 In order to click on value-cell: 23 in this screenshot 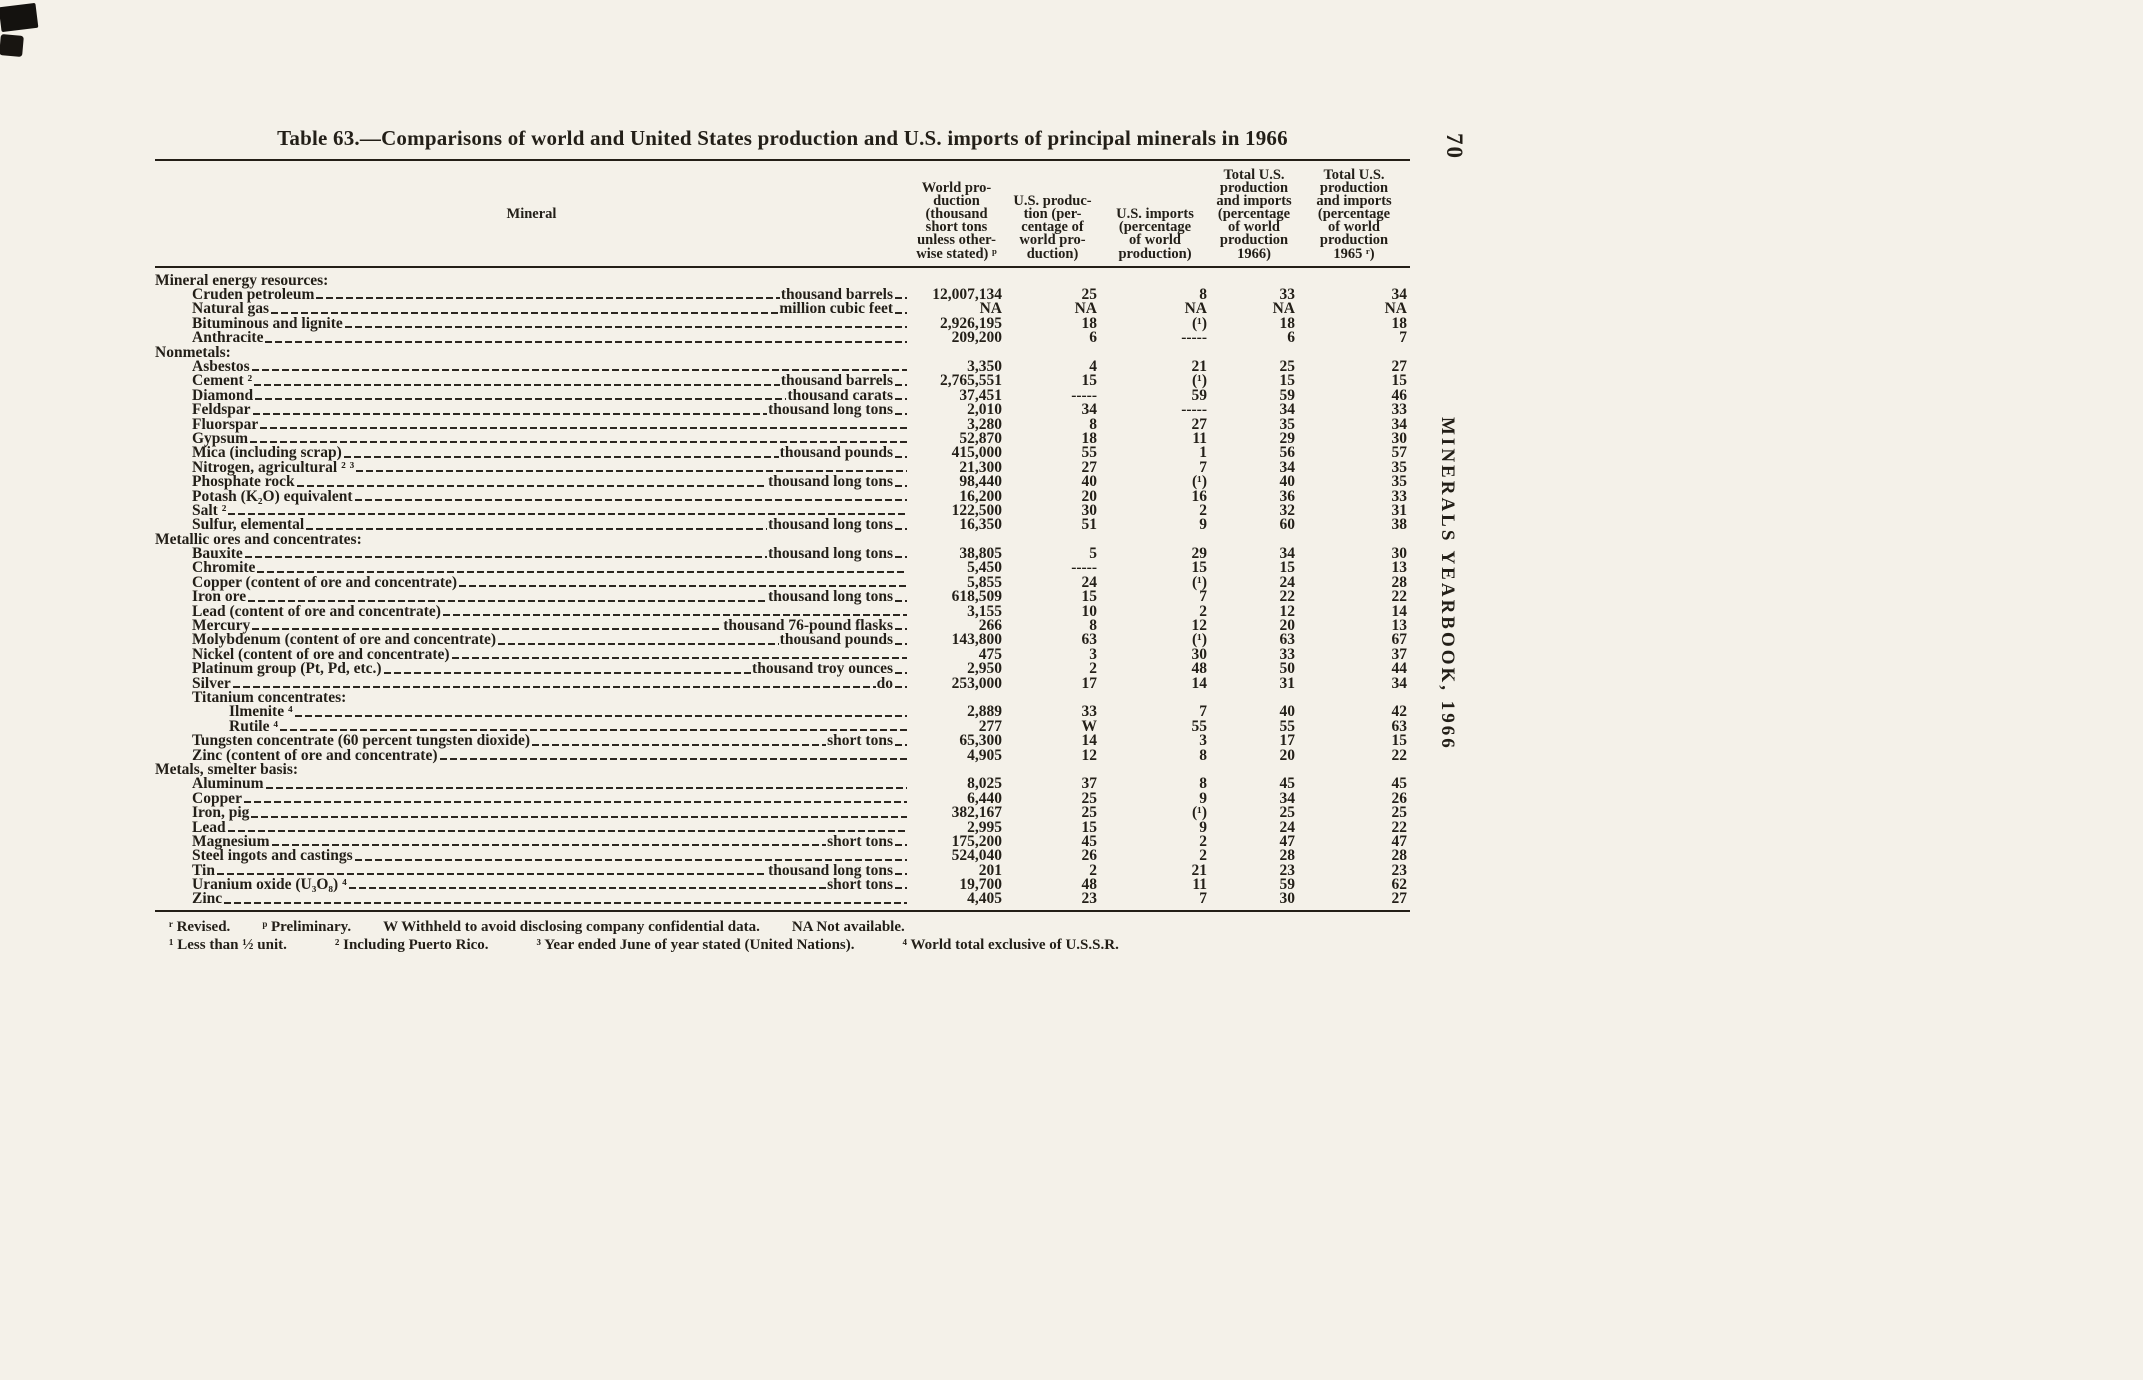, I will do `click(1089, 899)`.